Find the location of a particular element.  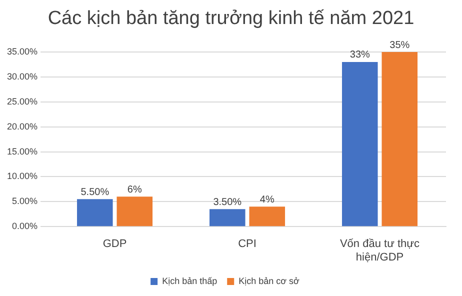

data-label: 5.50% is located at coordinates (95, 192).